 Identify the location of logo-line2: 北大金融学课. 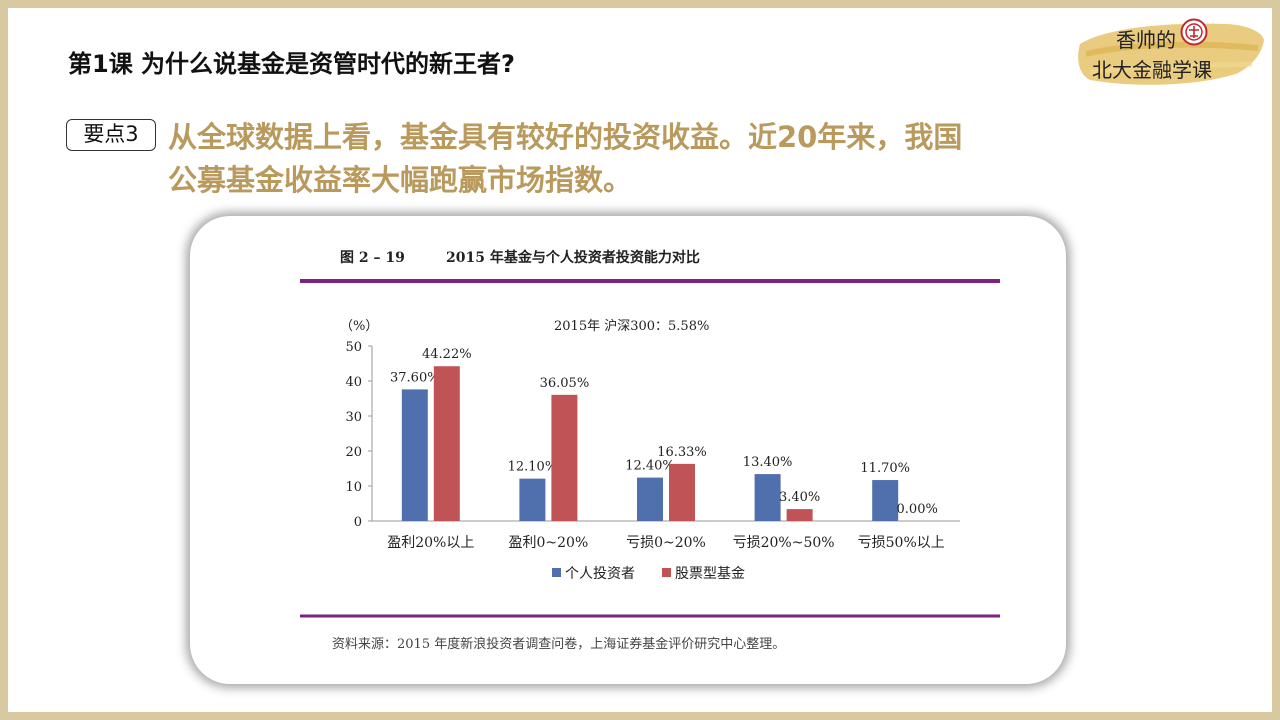
(1152, 70).